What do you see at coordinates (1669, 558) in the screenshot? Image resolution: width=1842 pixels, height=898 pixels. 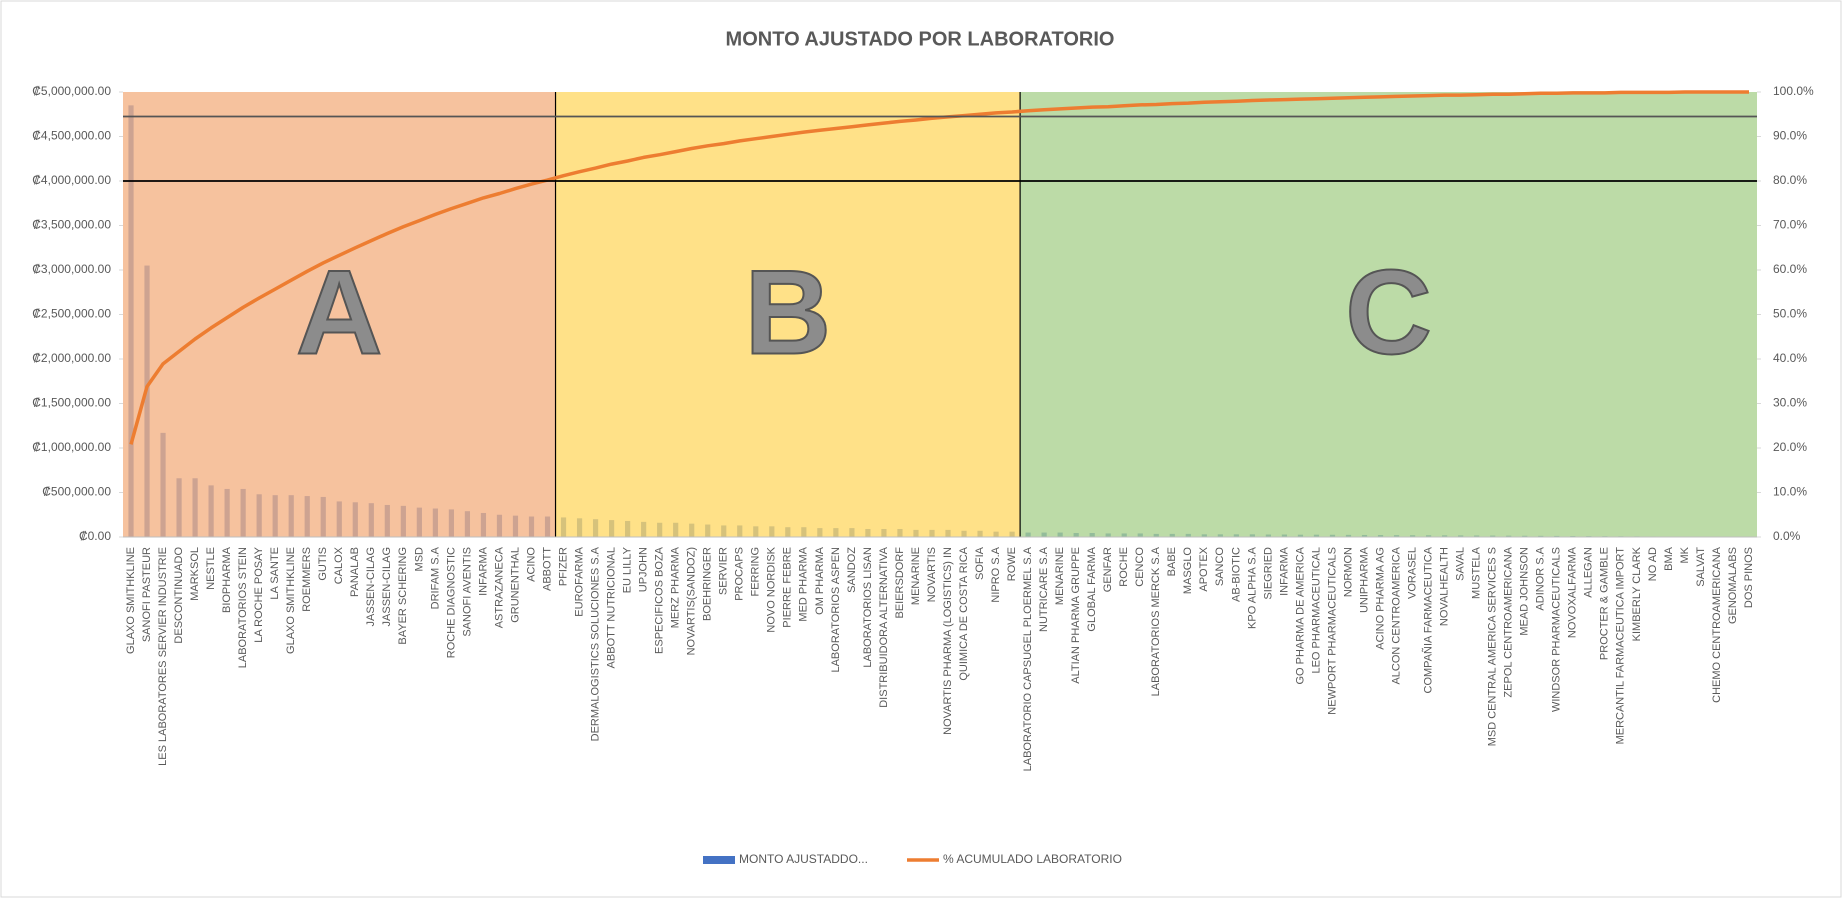 I see `x-tick-label: BMA` at bounding box center [1669, 558].